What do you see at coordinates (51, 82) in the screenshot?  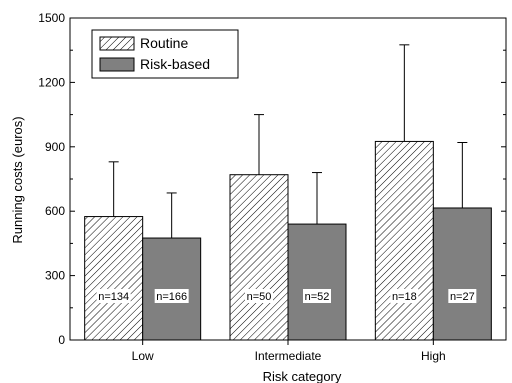 I see `y-tick-label: 1200` at bounding box center [51, 82].